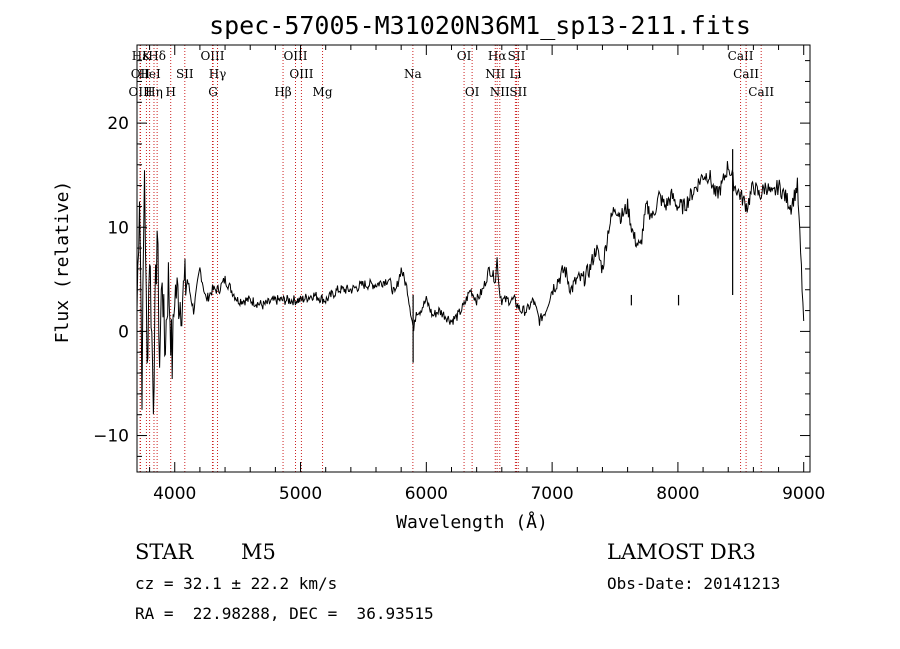  Describe the element at coordinates (123, 332) in the screenshot. I see `y-tick-label: 0` at that location.